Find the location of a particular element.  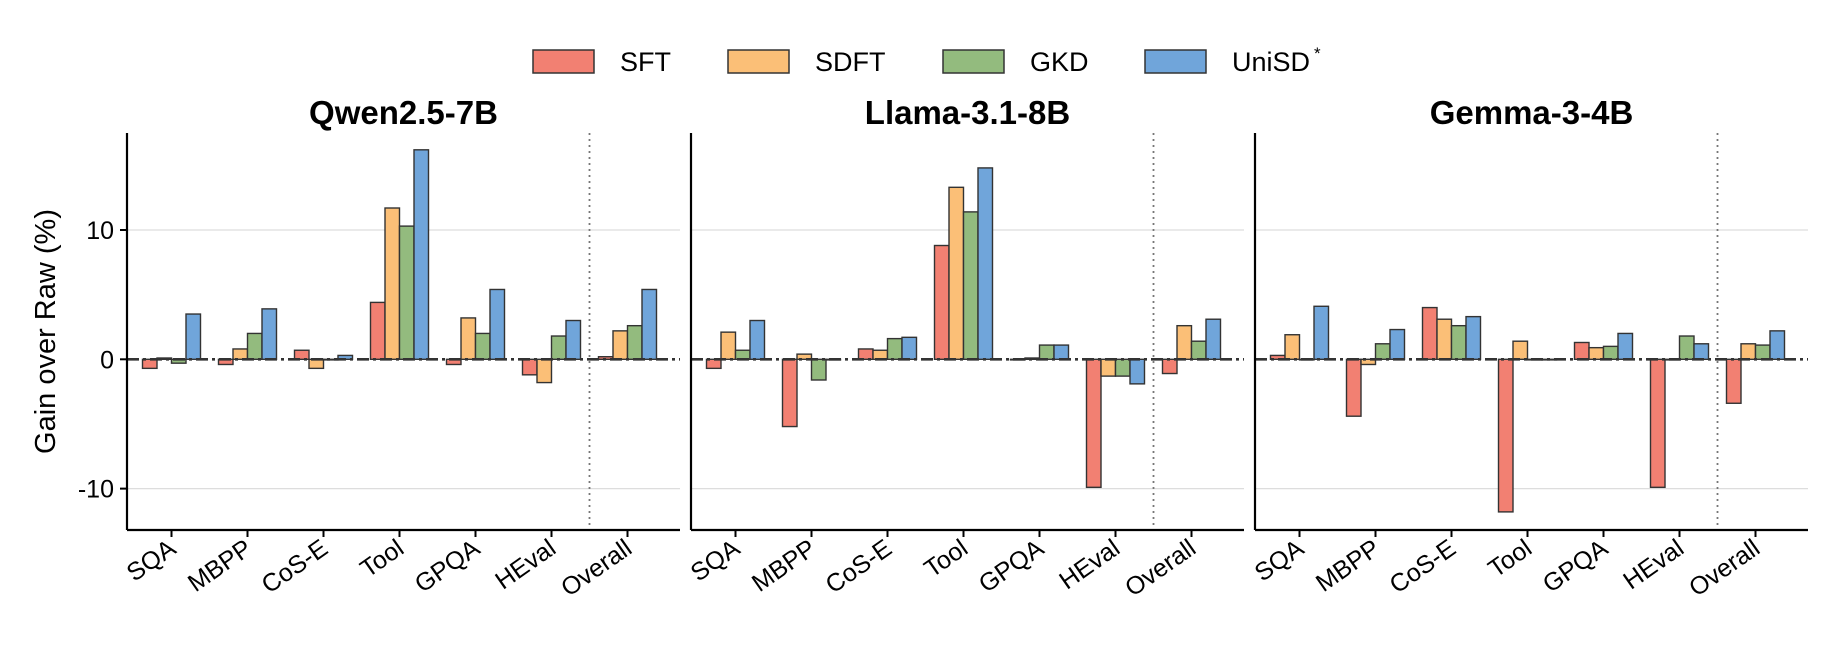

legend-label-gkd: GKD is located at coordinates (1059, 62).